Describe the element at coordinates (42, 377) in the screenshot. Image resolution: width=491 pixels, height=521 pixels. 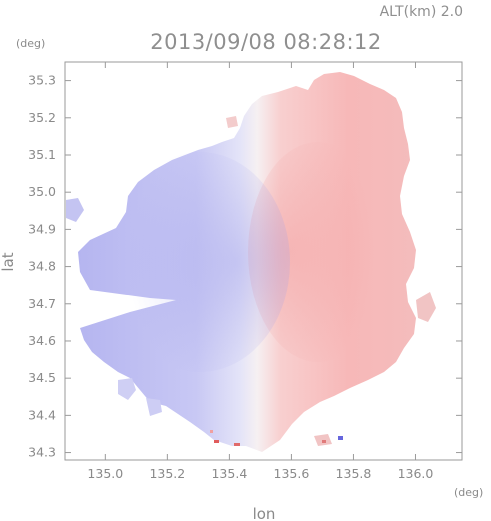
I see `y-tick-label: 34.5` at that location.